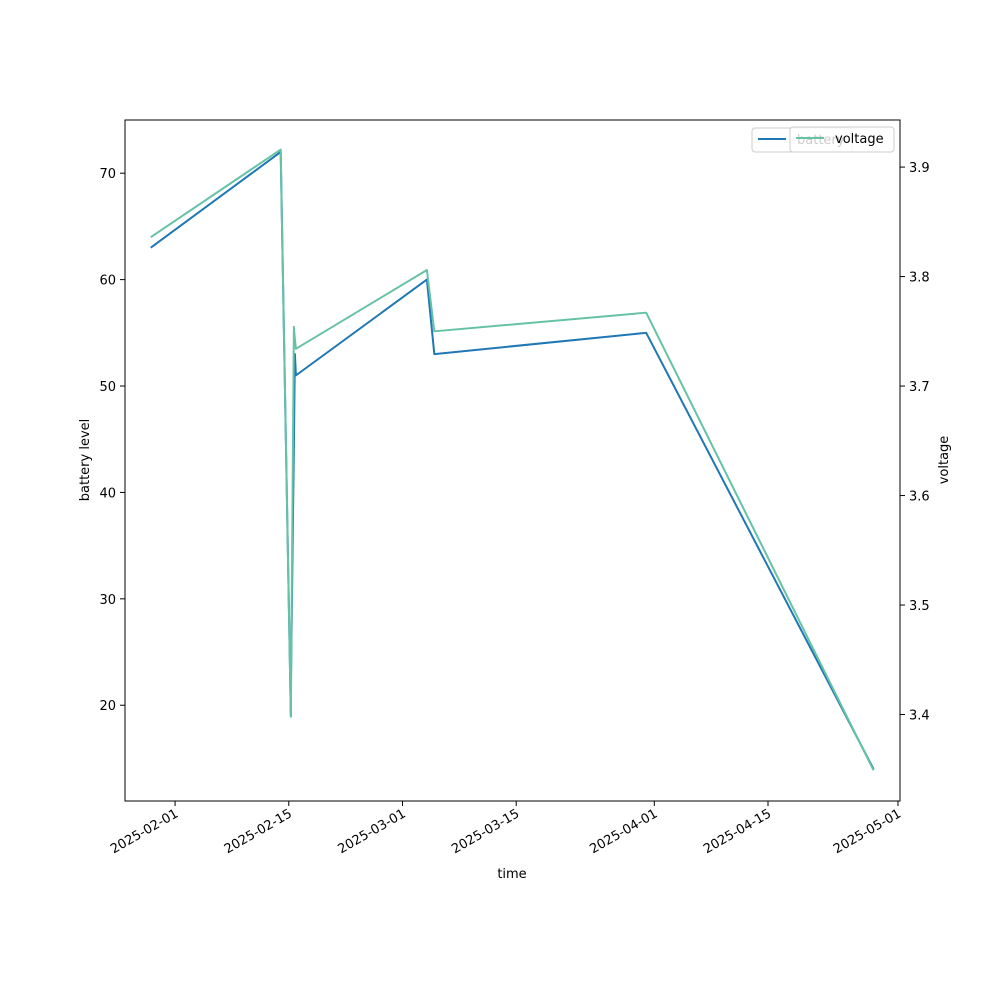  I want to click on x-tick-label: 2025-02-01, so click(144, 831).